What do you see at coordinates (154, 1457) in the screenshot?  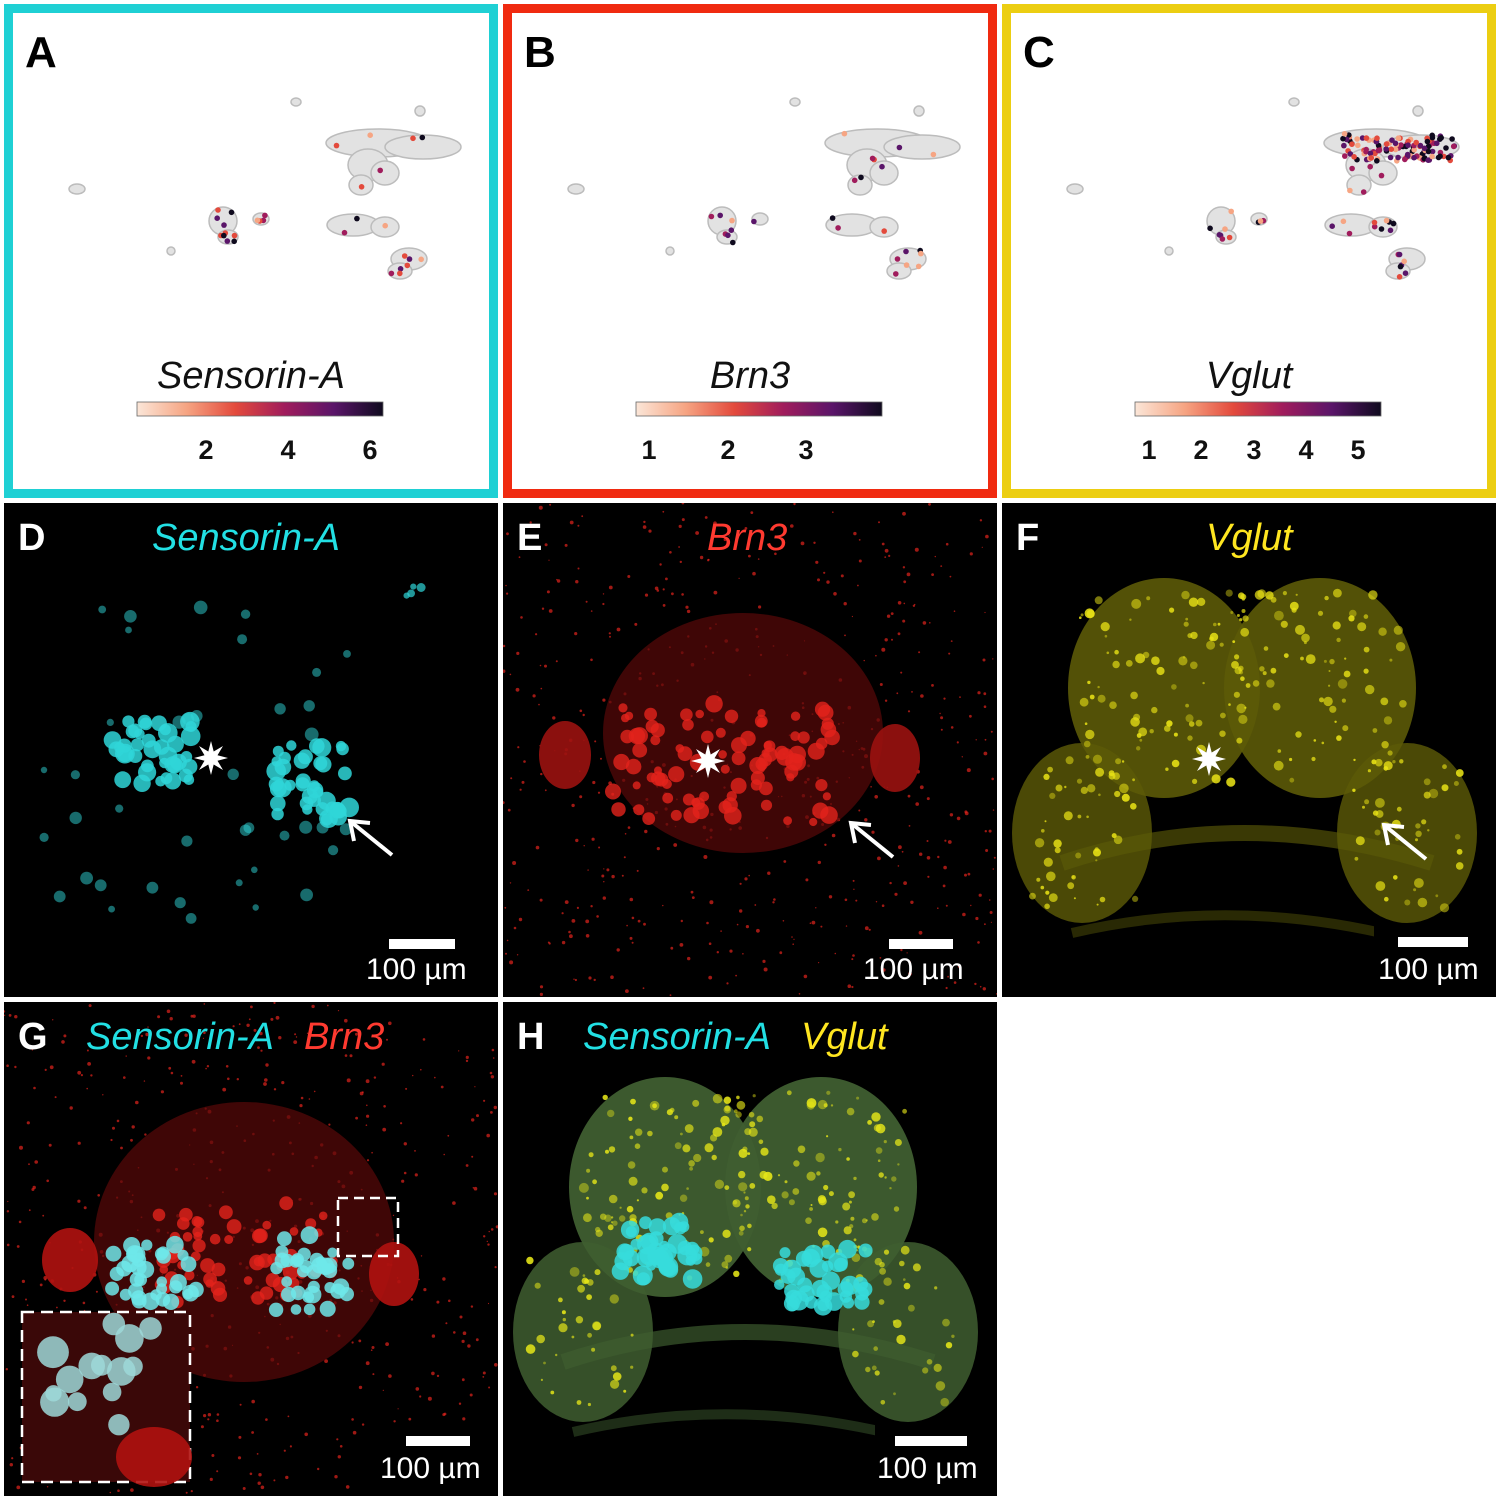 I see `inset-body` at bounding box center [154, 1457].